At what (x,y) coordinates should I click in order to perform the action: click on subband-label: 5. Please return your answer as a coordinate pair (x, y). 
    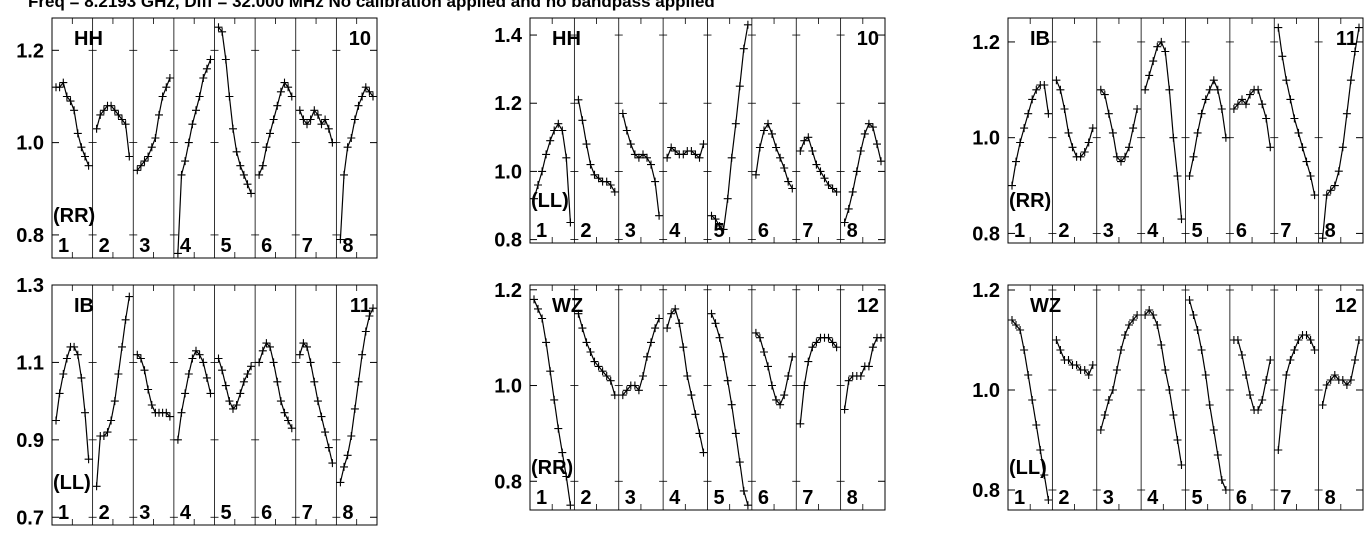
    Looking at the image, I should click on (226, 246).